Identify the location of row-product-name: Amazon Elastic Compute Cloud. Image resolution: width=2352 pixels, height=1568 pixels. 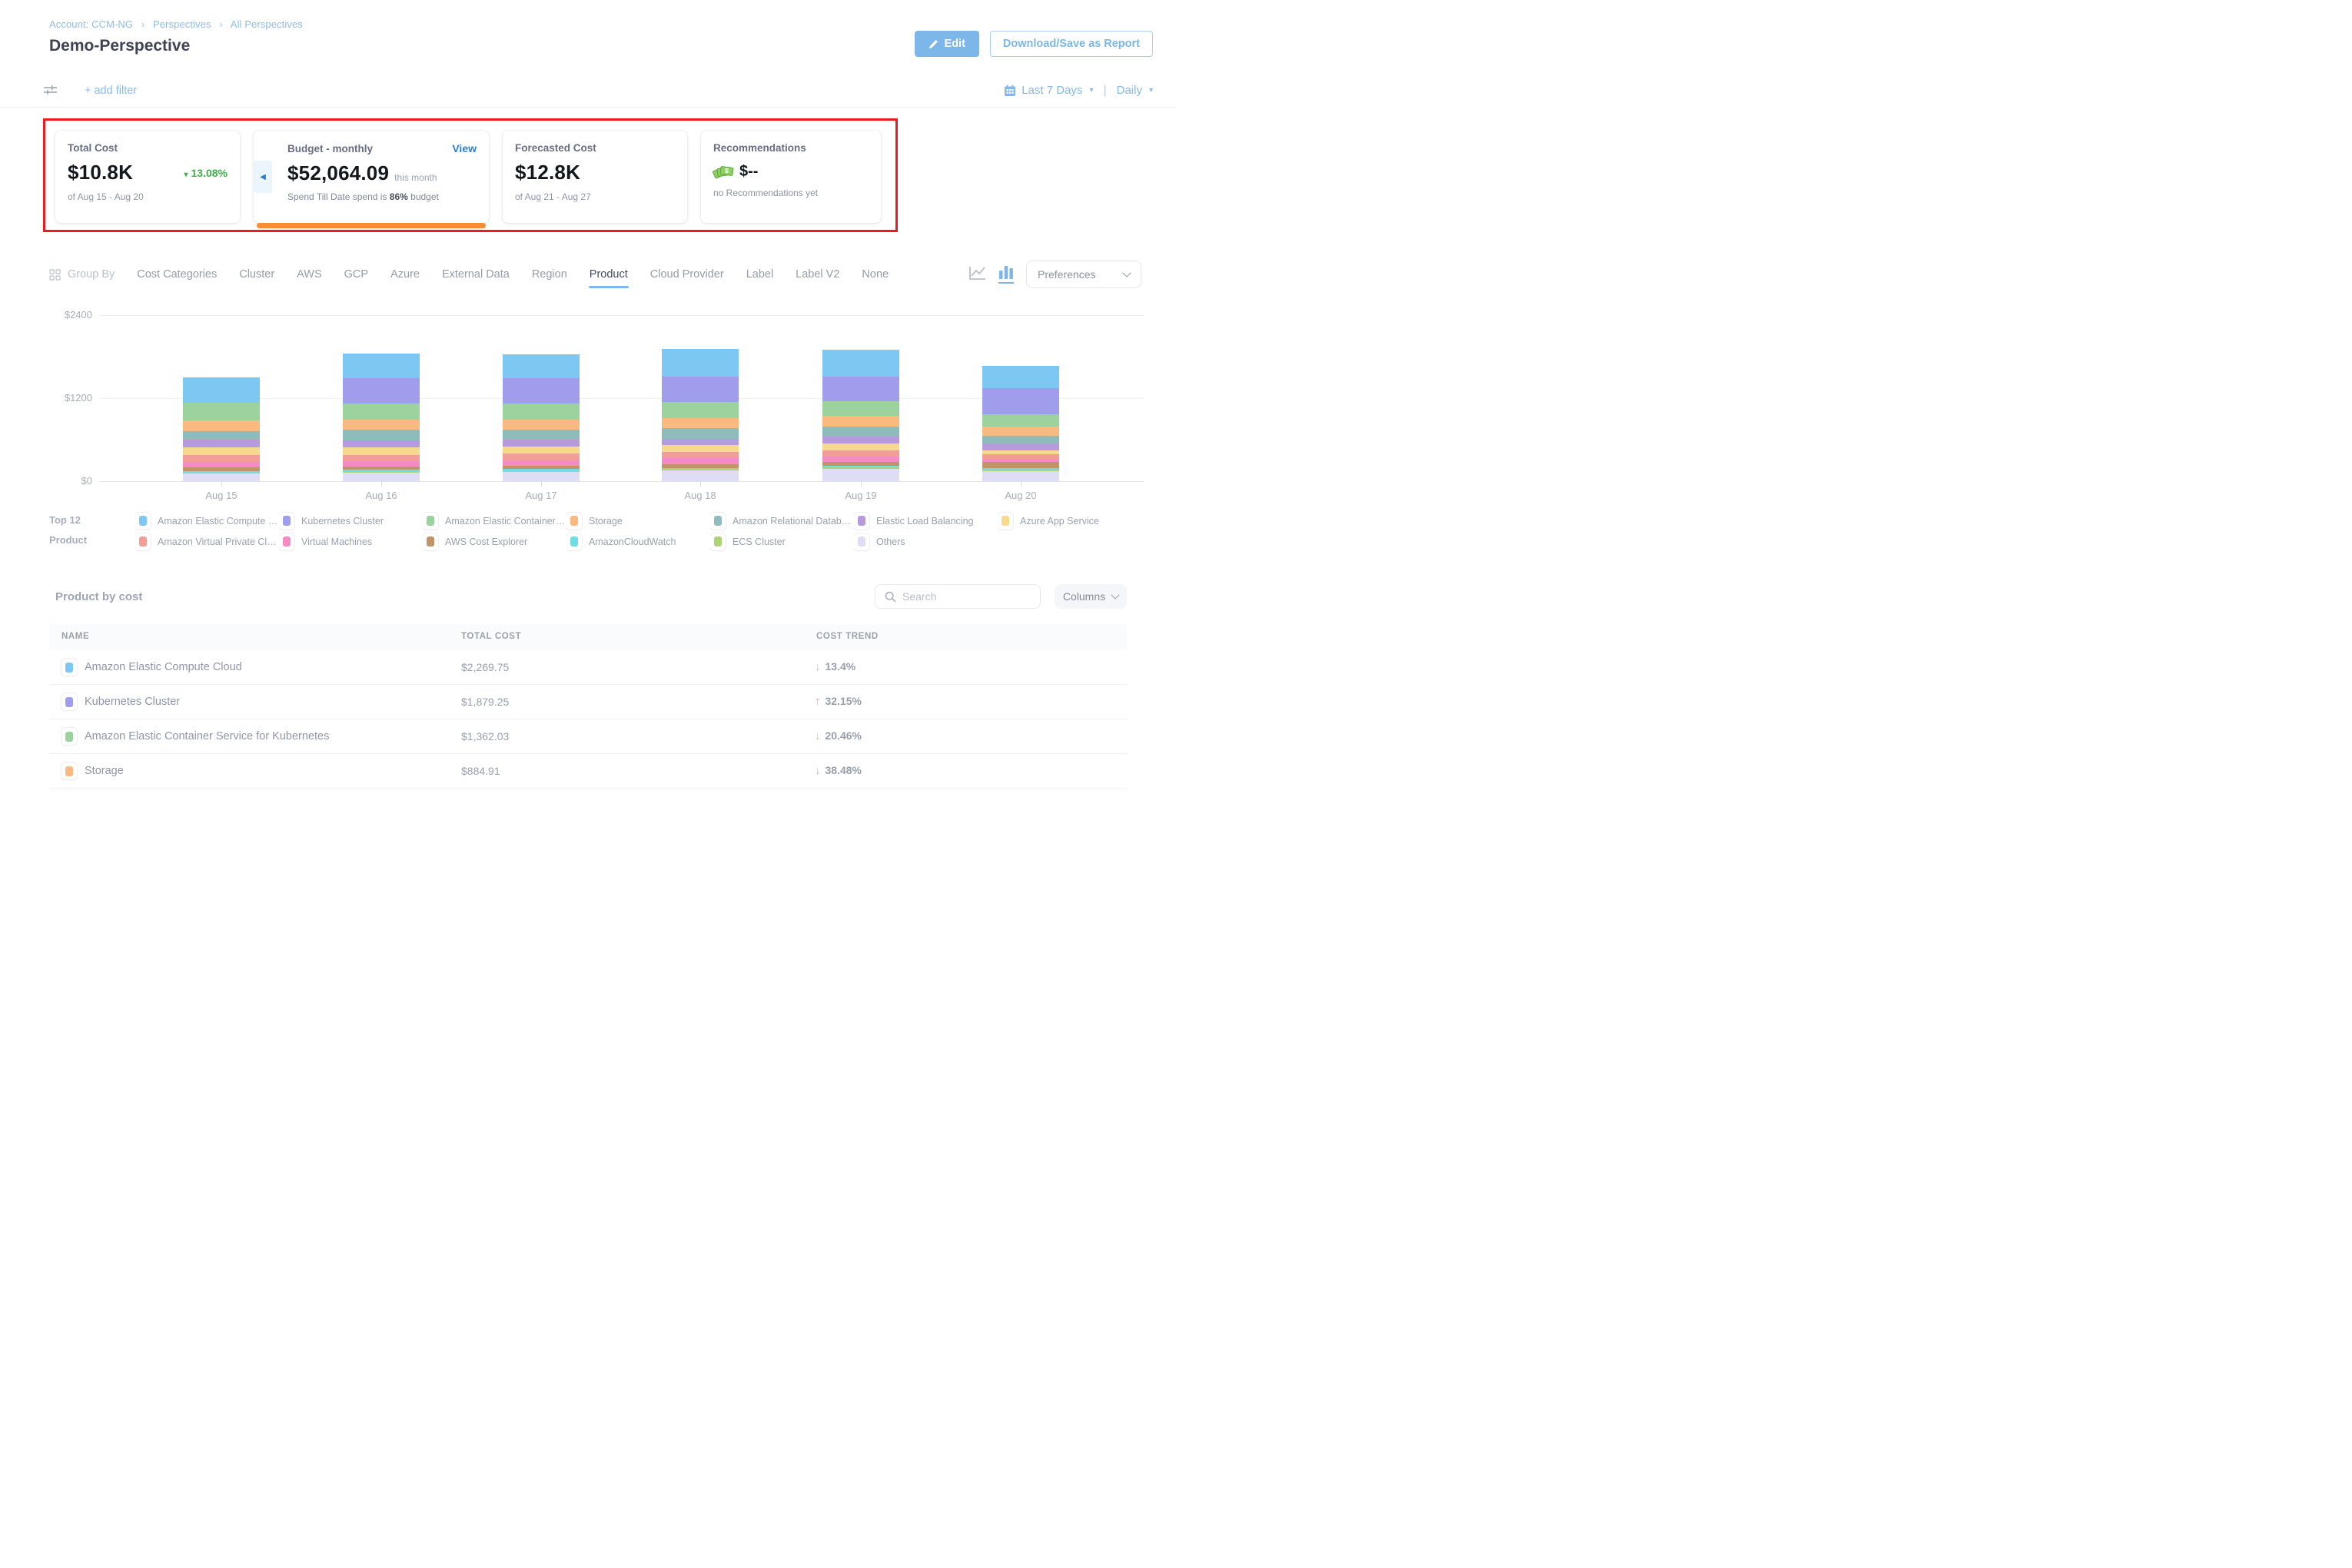
(163, 667).